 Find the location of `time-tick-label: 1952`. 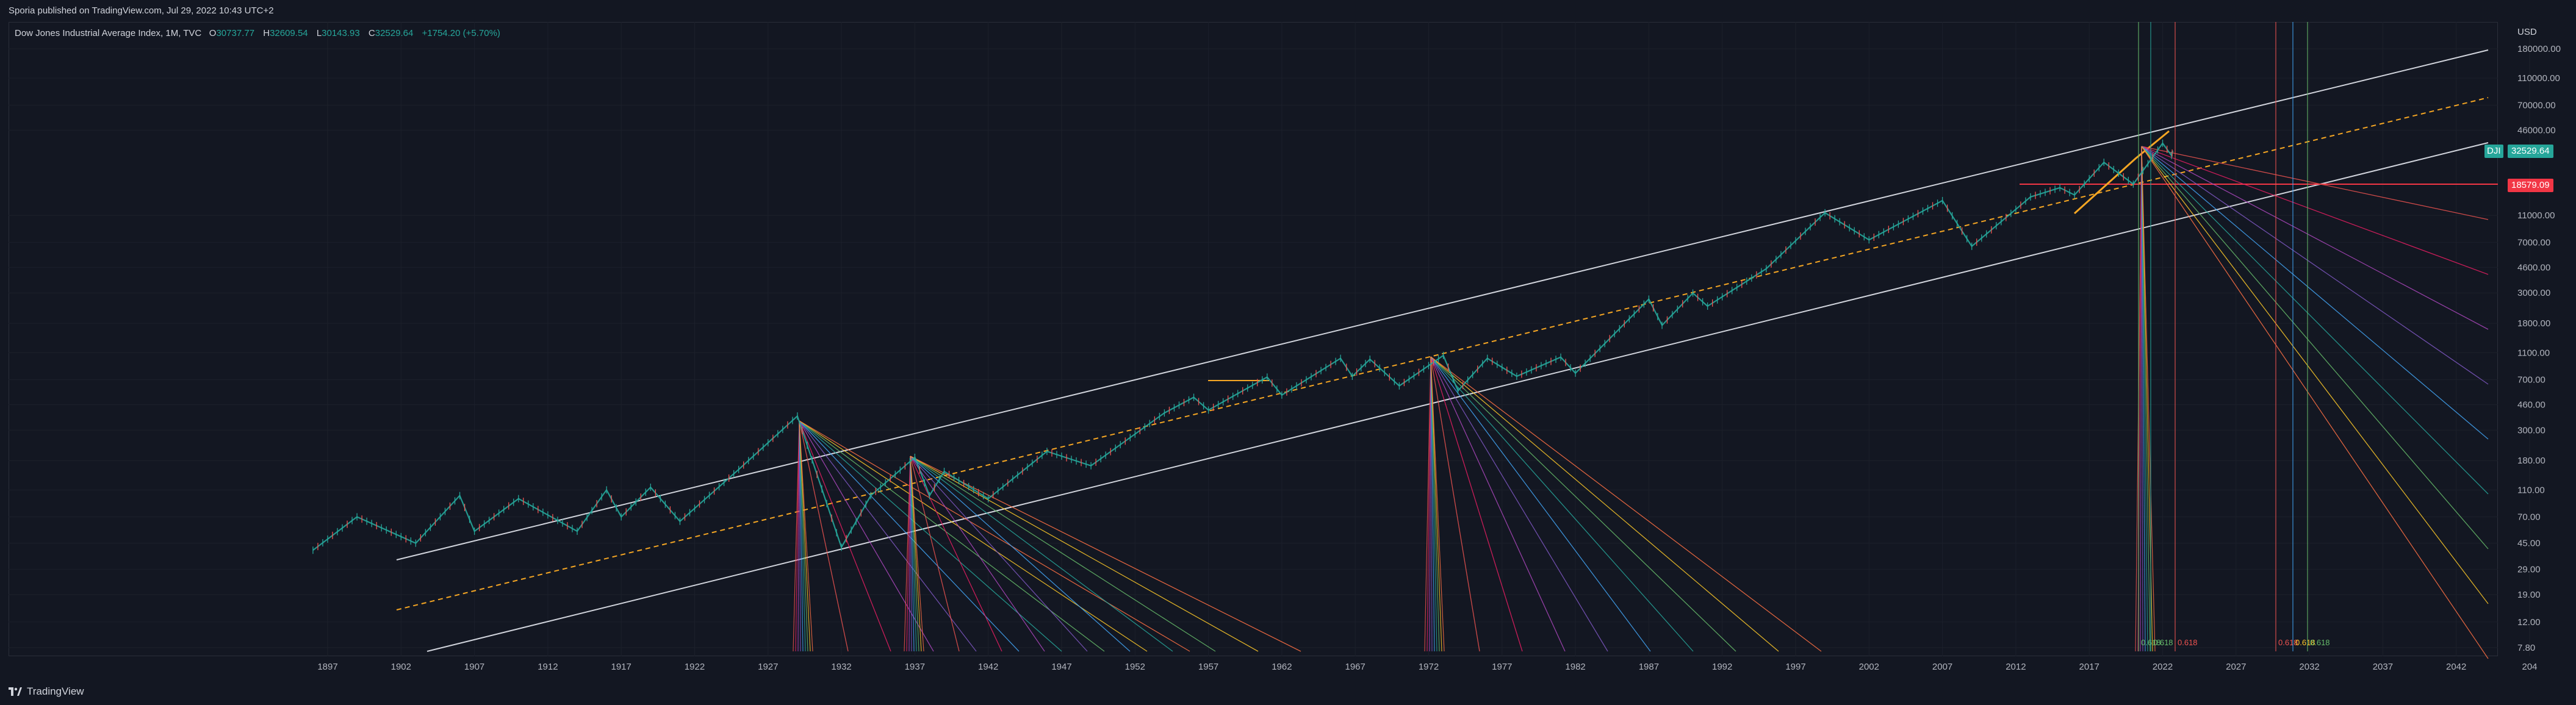

time-tick-label: 1952 is located at coordinates (1135, 667).